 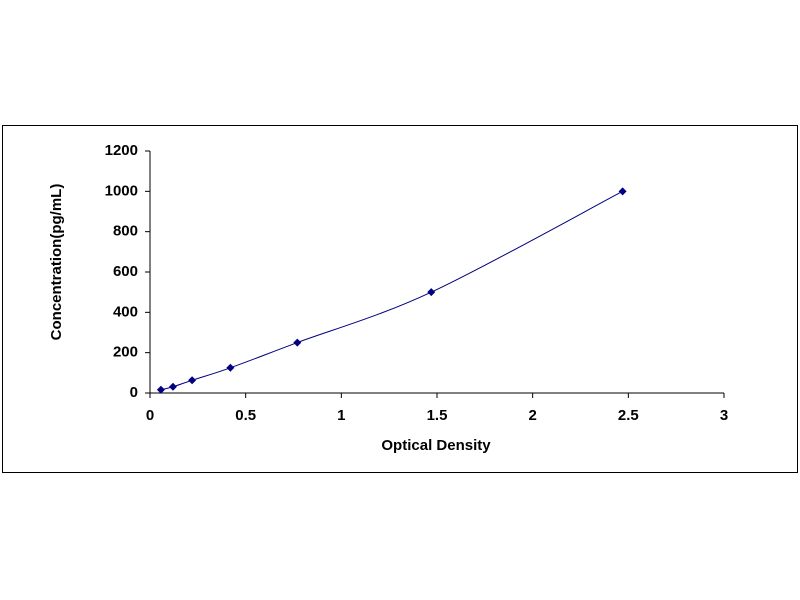 What do you see at coordinates (134, 392) in the screenshot?
I see `y-tick-label: 0` at bounding box center [134, 392].